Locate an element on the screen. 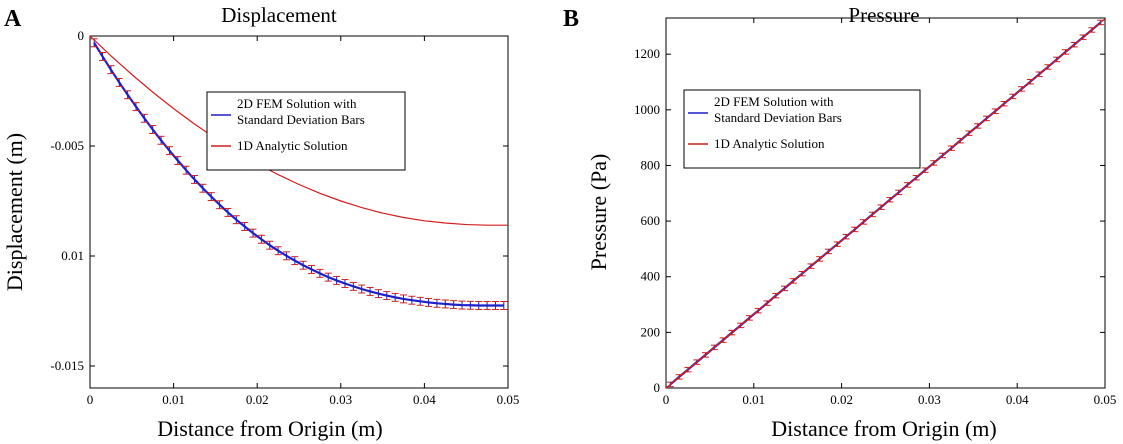 The width and height of the screenshot is (1123, 444). x-axis-label-pressure: Distance from Origin (m) is located at coordinates (883, 428).